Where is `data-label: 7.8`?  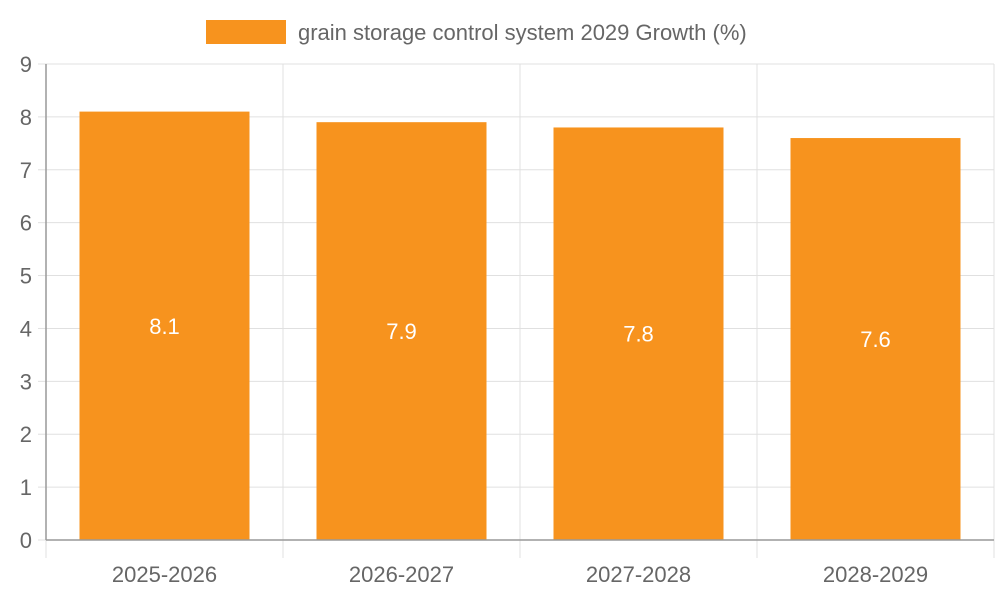
data-label: 7.8 is located at coordinates (638, 334).